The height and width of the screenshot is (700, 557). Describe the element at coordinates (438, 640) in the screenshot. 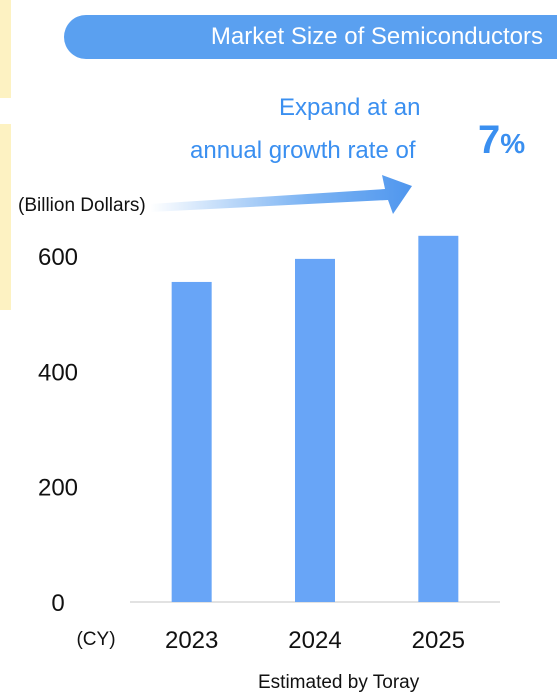

I see `x-tick-label: 2025` at that location.